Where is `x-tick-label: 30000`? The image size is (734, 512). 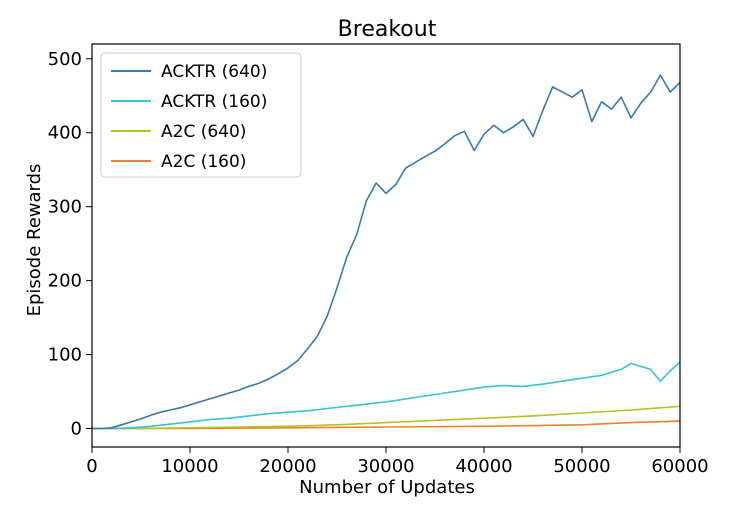 x-tick-label: 30000 is located at coordinates (385, 466).